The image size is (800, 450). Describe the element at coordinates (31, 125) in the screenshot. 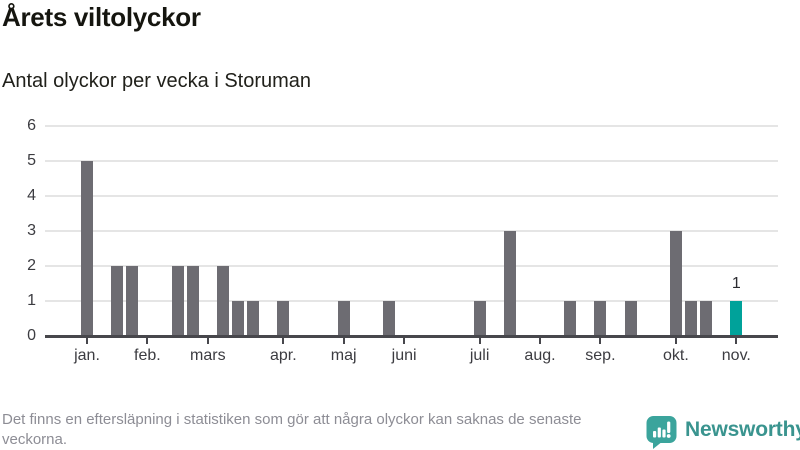

I see `y-axis-label: 6` at that location.